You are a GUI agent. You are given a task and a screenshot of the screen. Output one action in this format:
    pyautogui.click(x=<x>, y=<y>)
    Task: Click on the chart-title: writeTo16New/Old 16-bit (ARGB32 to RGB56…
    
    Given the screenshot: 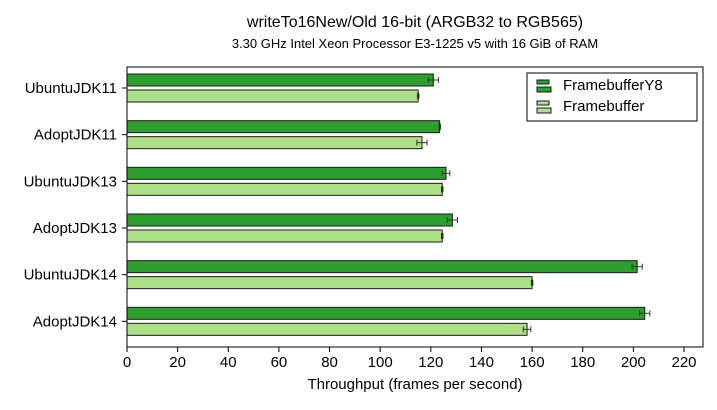 What is the action you would take?
    pyautogui.click(x=414, y=22)
    